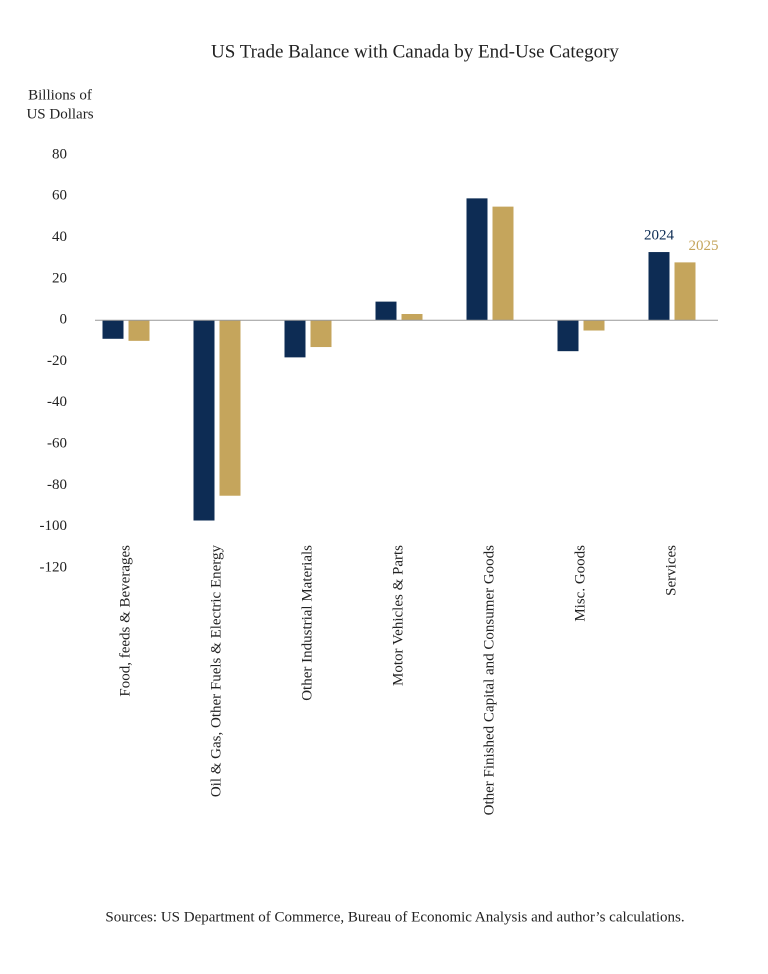 Image resolution: width=768 pixels, height=974 pixels. I want to click on y-tick-label: -60, so click(57, 444).